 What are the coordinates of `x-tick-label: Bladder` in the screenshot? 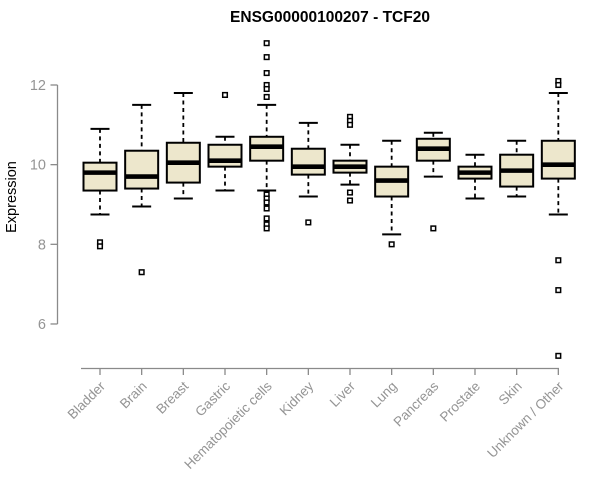 It's located at (87, 400).